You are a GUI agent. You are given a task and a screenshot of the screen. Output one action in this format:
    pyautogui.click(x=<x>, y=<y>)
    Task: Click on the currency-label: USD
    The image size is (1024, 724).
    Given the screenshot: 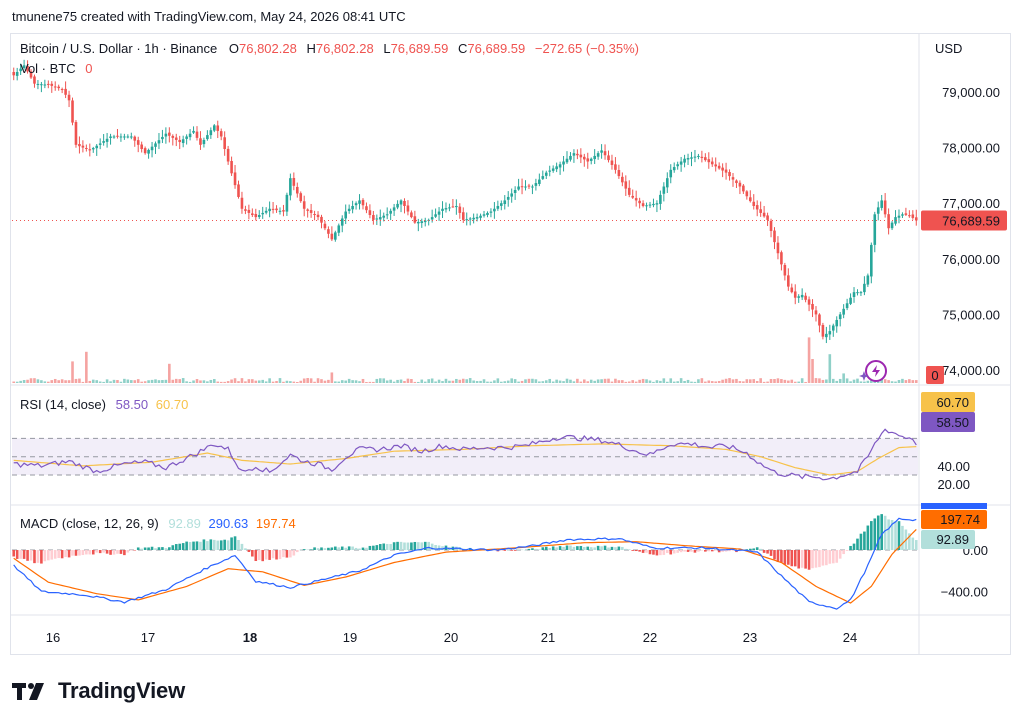 What is the action you would take?
    pyautogui.click(x=948, y=48)
    